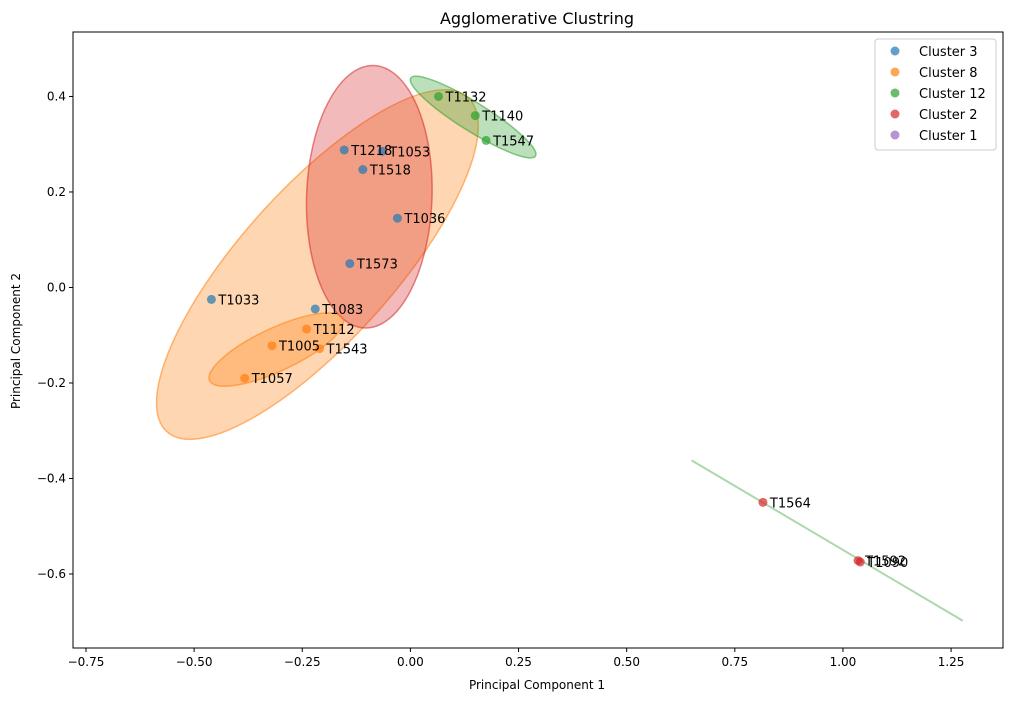 Image resolution: width=1012 pixels, height=701 pixels. Describe the element at coordinates (537, 18) in the screenshot. I see `chart-title: Agglomerative Clustring` at that location.